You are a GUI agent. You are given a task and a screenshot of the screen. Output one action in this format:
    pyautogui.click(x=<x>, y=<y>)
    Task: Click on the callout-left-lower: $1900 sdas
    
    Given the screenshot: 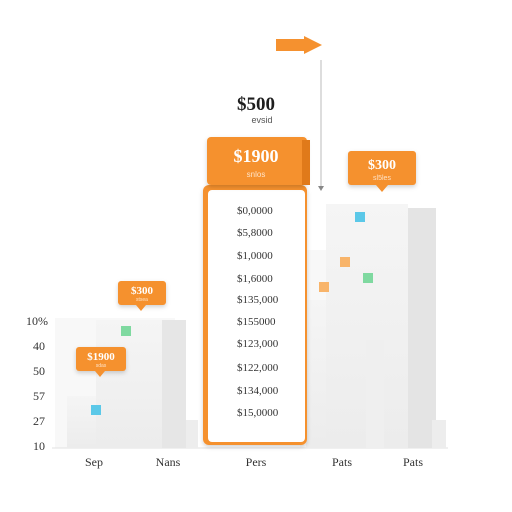 What is the action you would take?
    pyautogui.click(x=101, y=362)
    